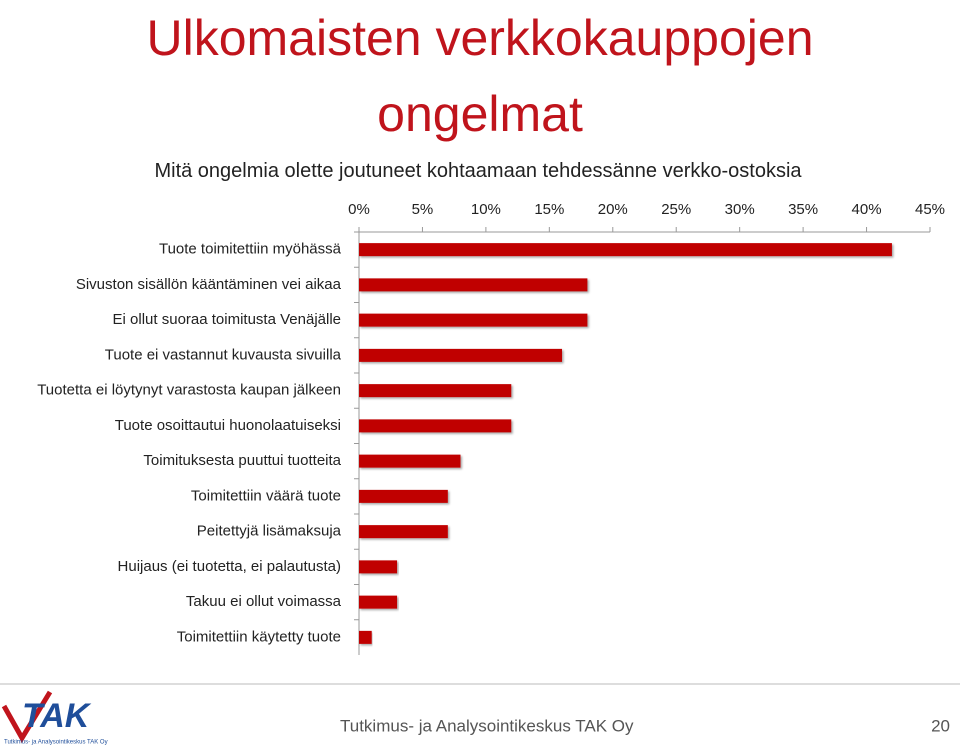 This screenshot has height=749, width=960. Describe the element at coordinates (423, 209) in the screenshot. I see `x-tick-label: 5%` at that location.